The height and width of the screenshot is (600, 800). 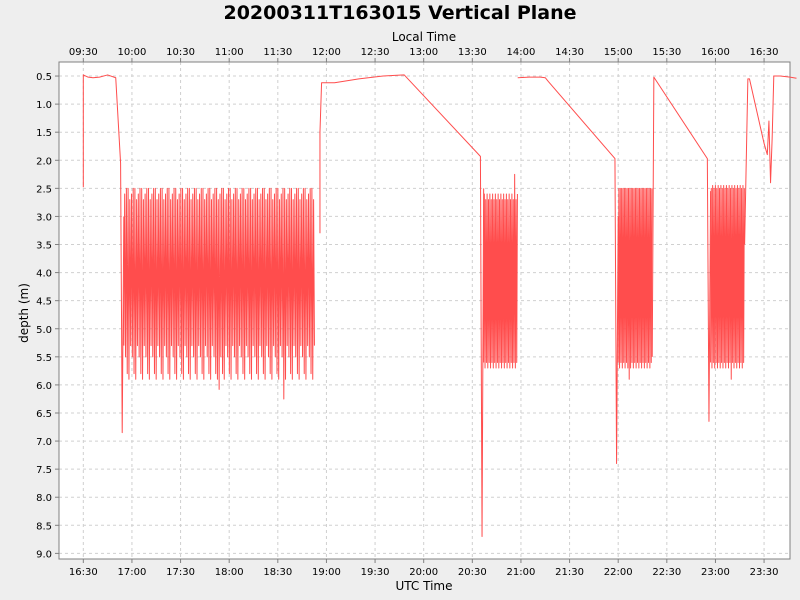 I want to click on y-tick-label: 8.0, so click(x=44, y=498).